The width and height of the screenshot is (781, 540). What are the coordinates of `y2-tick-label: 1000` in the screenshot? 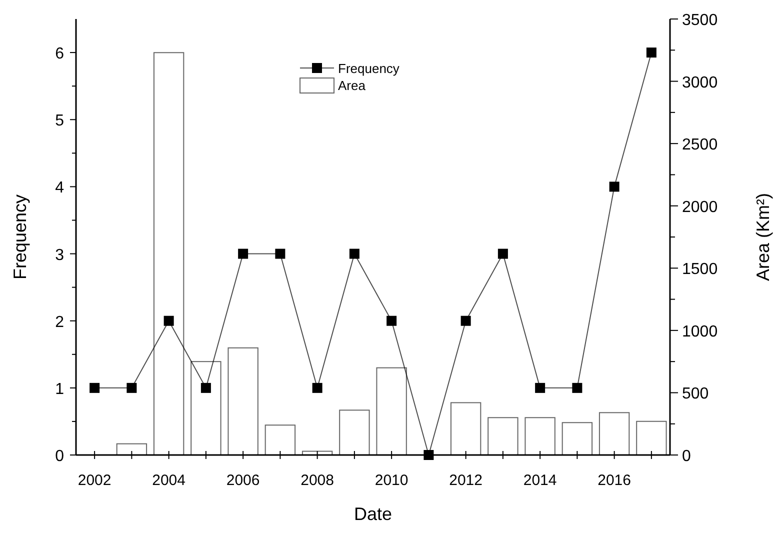 It's located at (700, 331).